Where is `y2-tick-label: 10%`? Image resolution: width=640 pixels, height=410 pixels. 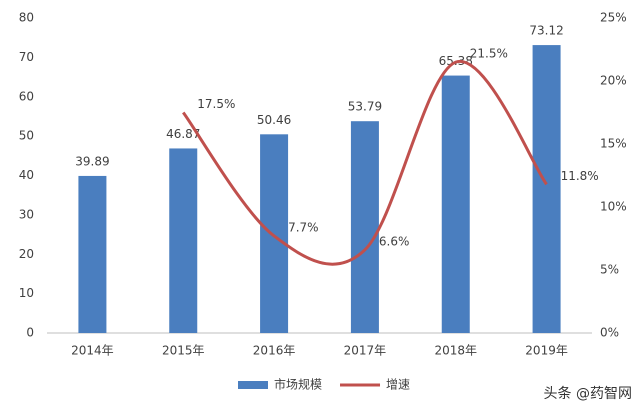
y2-tick-label: 10% is located at coordinates (613, 207).